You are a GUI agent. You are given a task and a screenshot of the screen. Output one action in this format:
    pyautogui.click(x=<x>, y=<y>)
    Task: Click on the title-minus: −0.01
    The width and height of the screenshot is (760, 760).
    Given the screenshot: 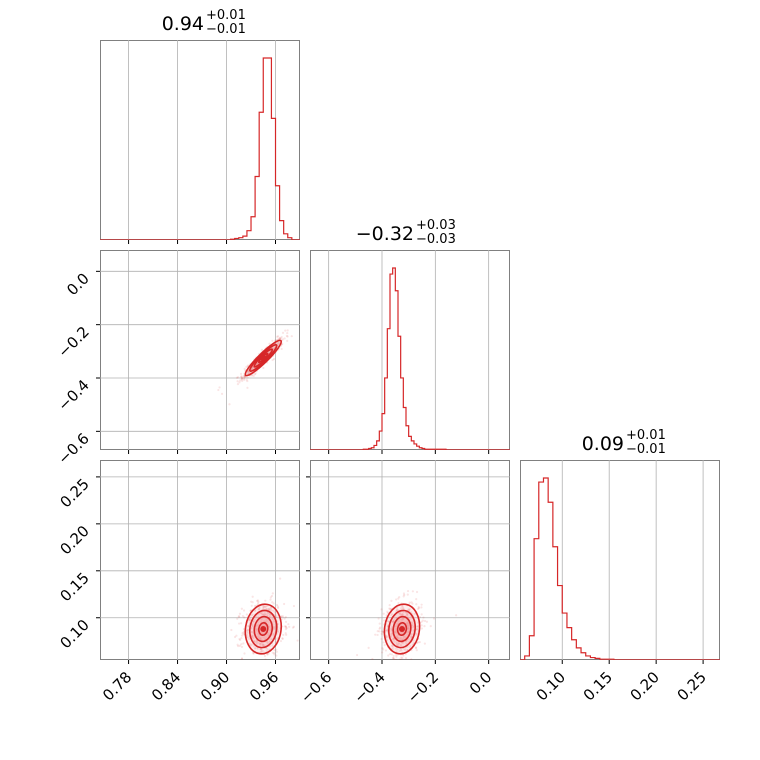 What is the action you would take?
    pyautogui.click(x=226, y=29)
    